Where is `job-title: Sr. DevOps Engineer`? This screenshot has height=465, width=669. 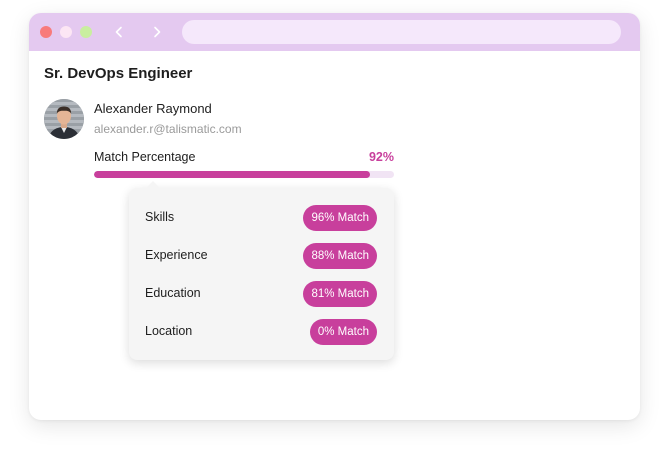 job-title: Sr. DevOps Engineer is located at coordinates (118, 73).